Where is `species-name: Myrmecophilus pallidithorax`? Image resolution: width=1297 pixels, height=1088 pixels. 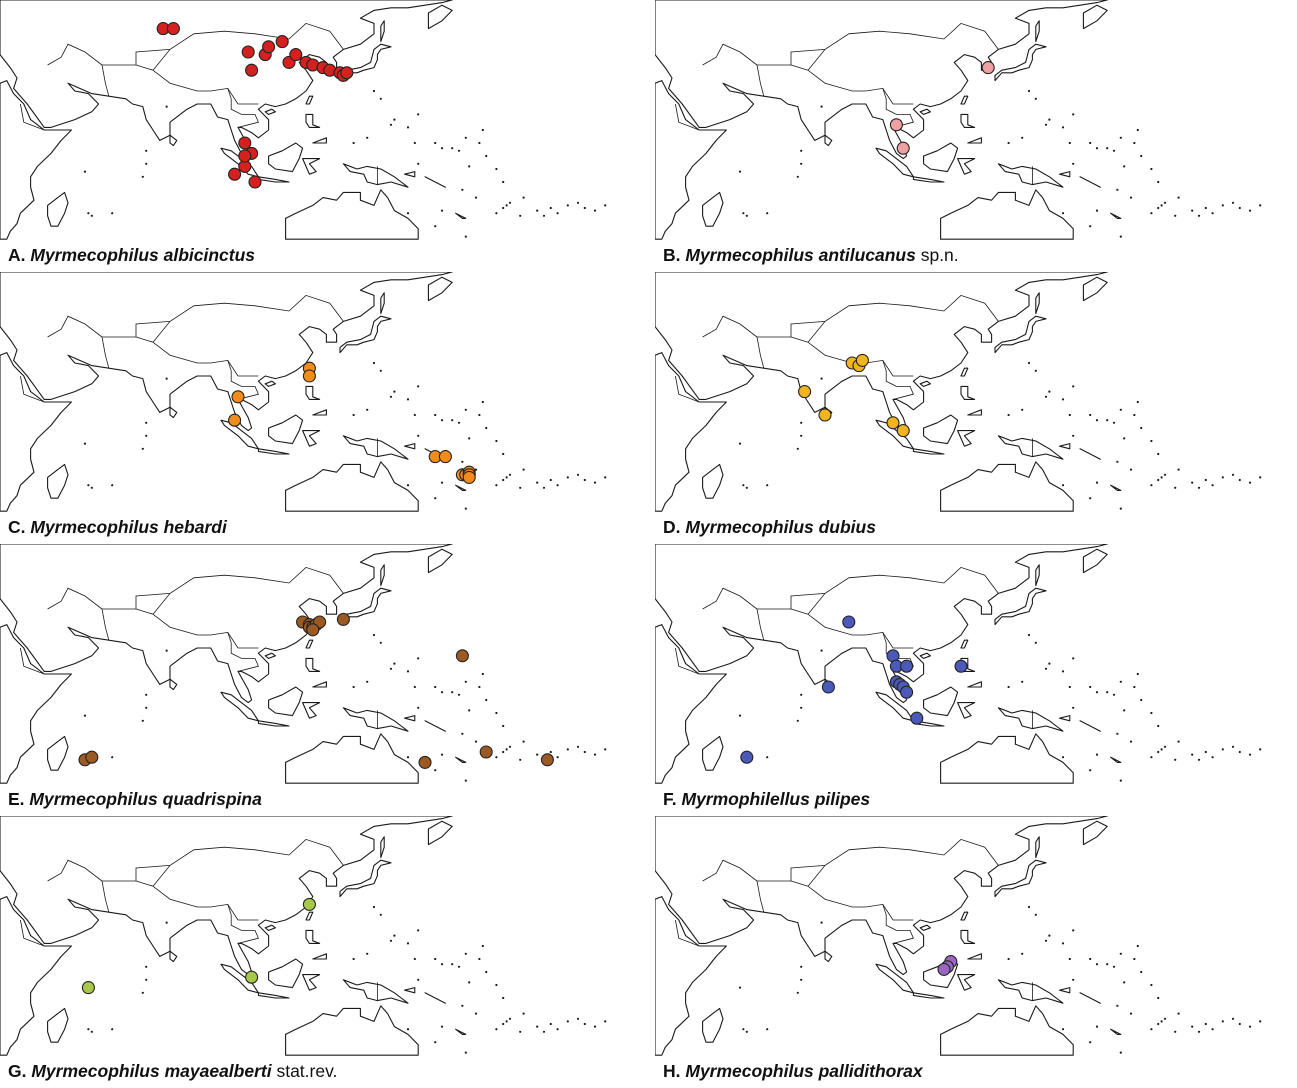
species-name: Myrmecophilus pallidithorax is located at coordinates (804, 1071).